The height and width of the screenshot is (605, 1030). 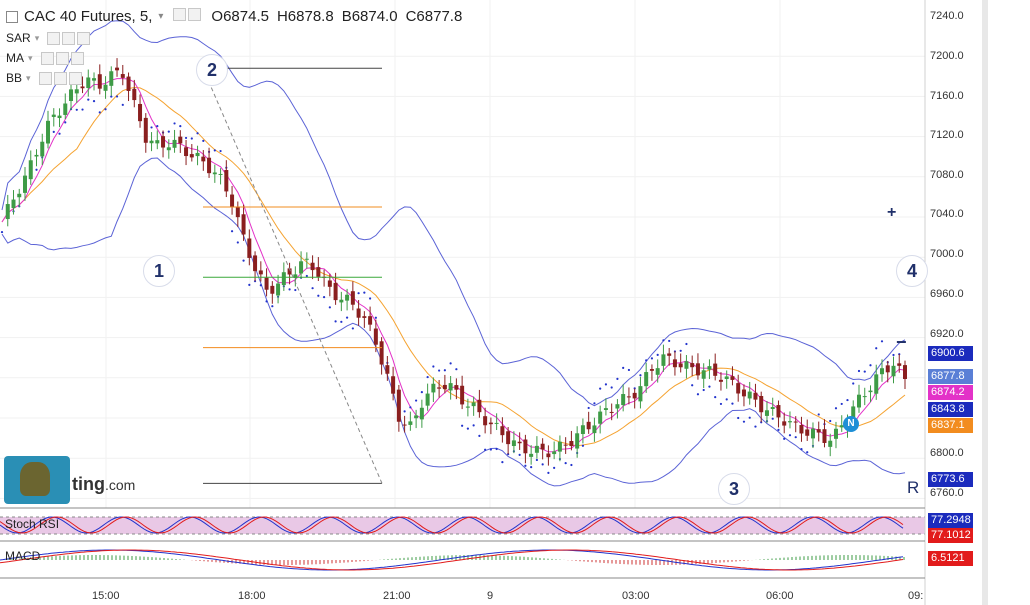 What do you see at coordinates (32, 524) in the screenshot?
I see `stoch-rsi-label: Stoch RSI` at bounding box center [32, 524].